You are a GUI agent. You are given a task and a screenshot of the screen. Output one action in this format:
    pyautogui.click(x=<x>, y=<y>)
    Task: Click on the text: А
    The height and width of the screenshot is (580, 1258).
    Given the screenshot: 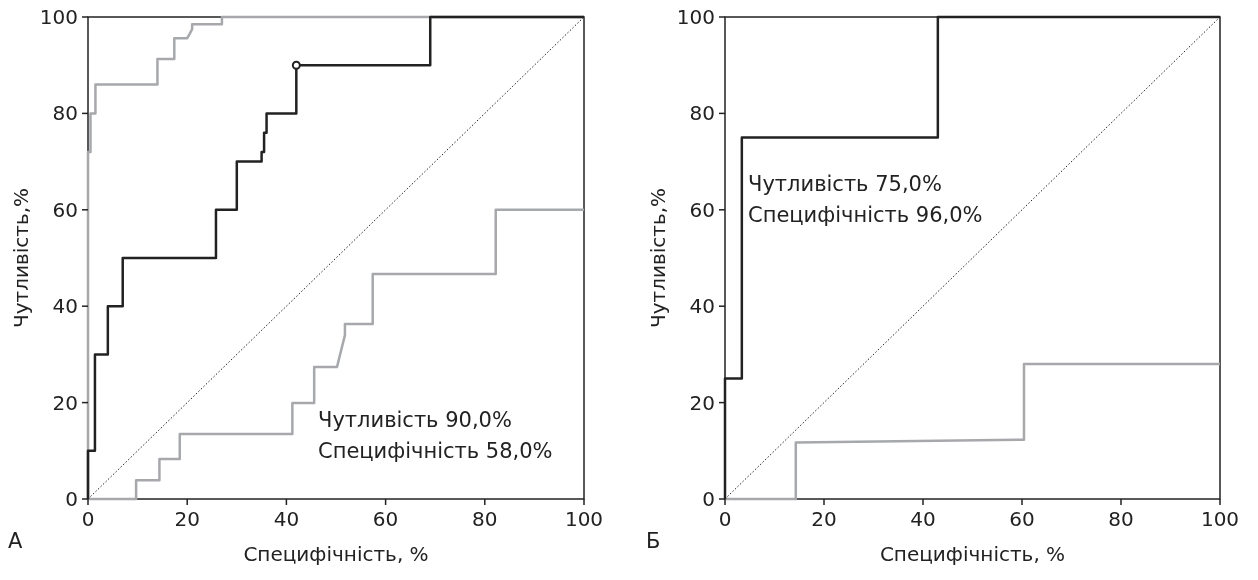 What is the action you would take?
    pyautogui.click(x=15, y=541)
    